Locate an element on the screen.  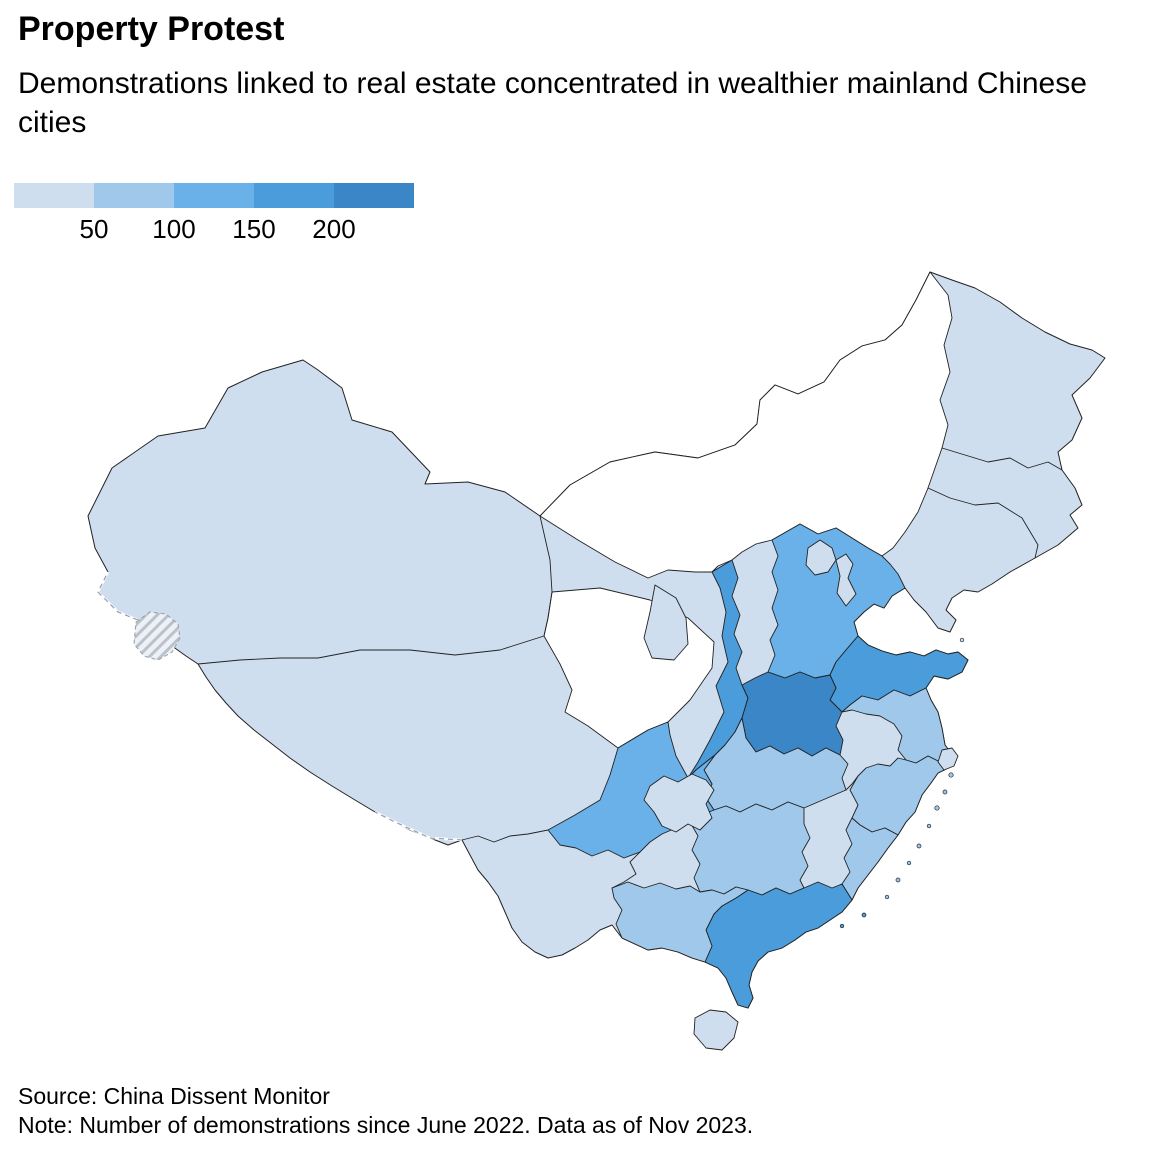
coastal-islands is located at coordinates (902, 783).